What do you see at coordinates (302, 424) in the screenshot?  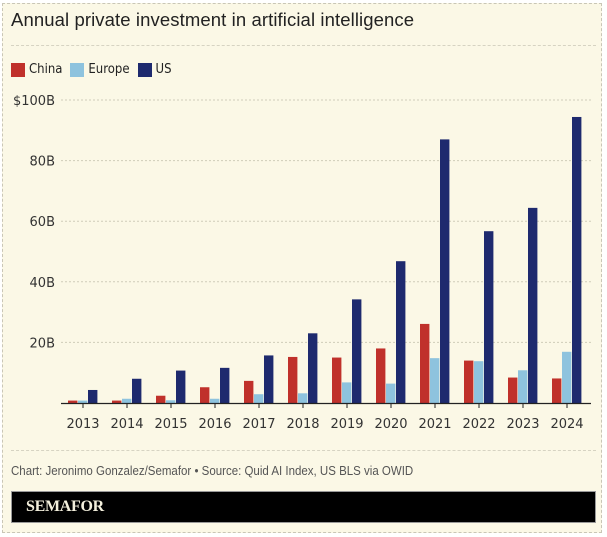 I see `x-tick-label: 2018` at bounding box center [302, 424].